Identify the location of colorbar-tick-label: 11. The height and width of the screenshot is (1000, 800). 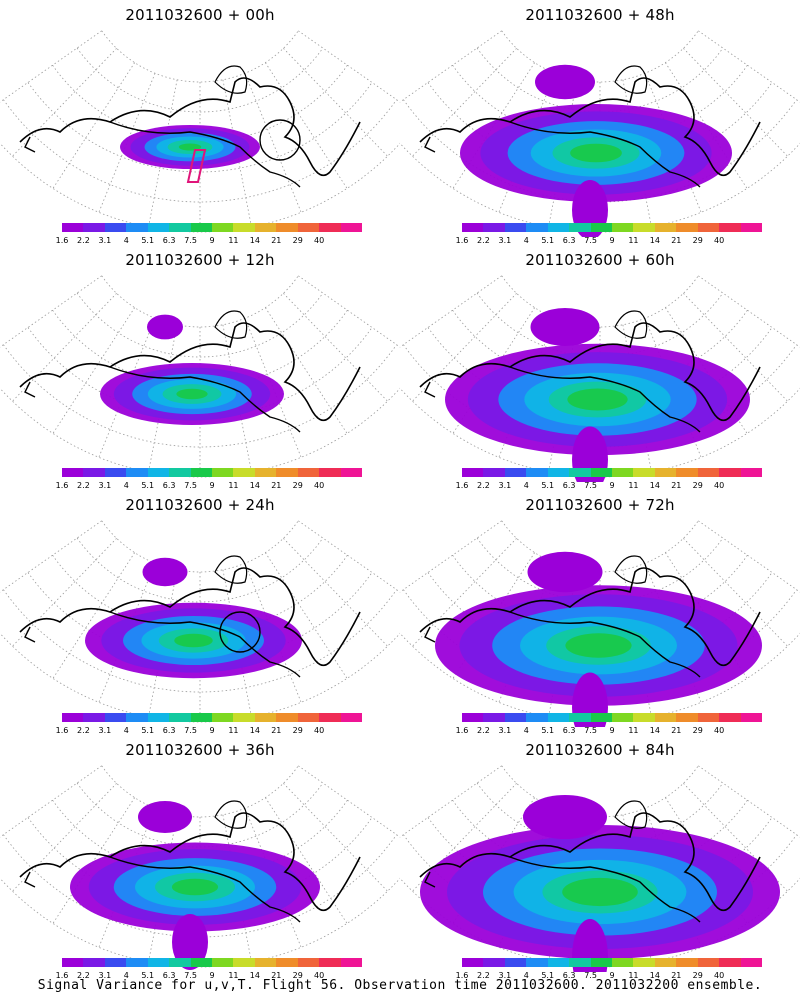
(633, 240).